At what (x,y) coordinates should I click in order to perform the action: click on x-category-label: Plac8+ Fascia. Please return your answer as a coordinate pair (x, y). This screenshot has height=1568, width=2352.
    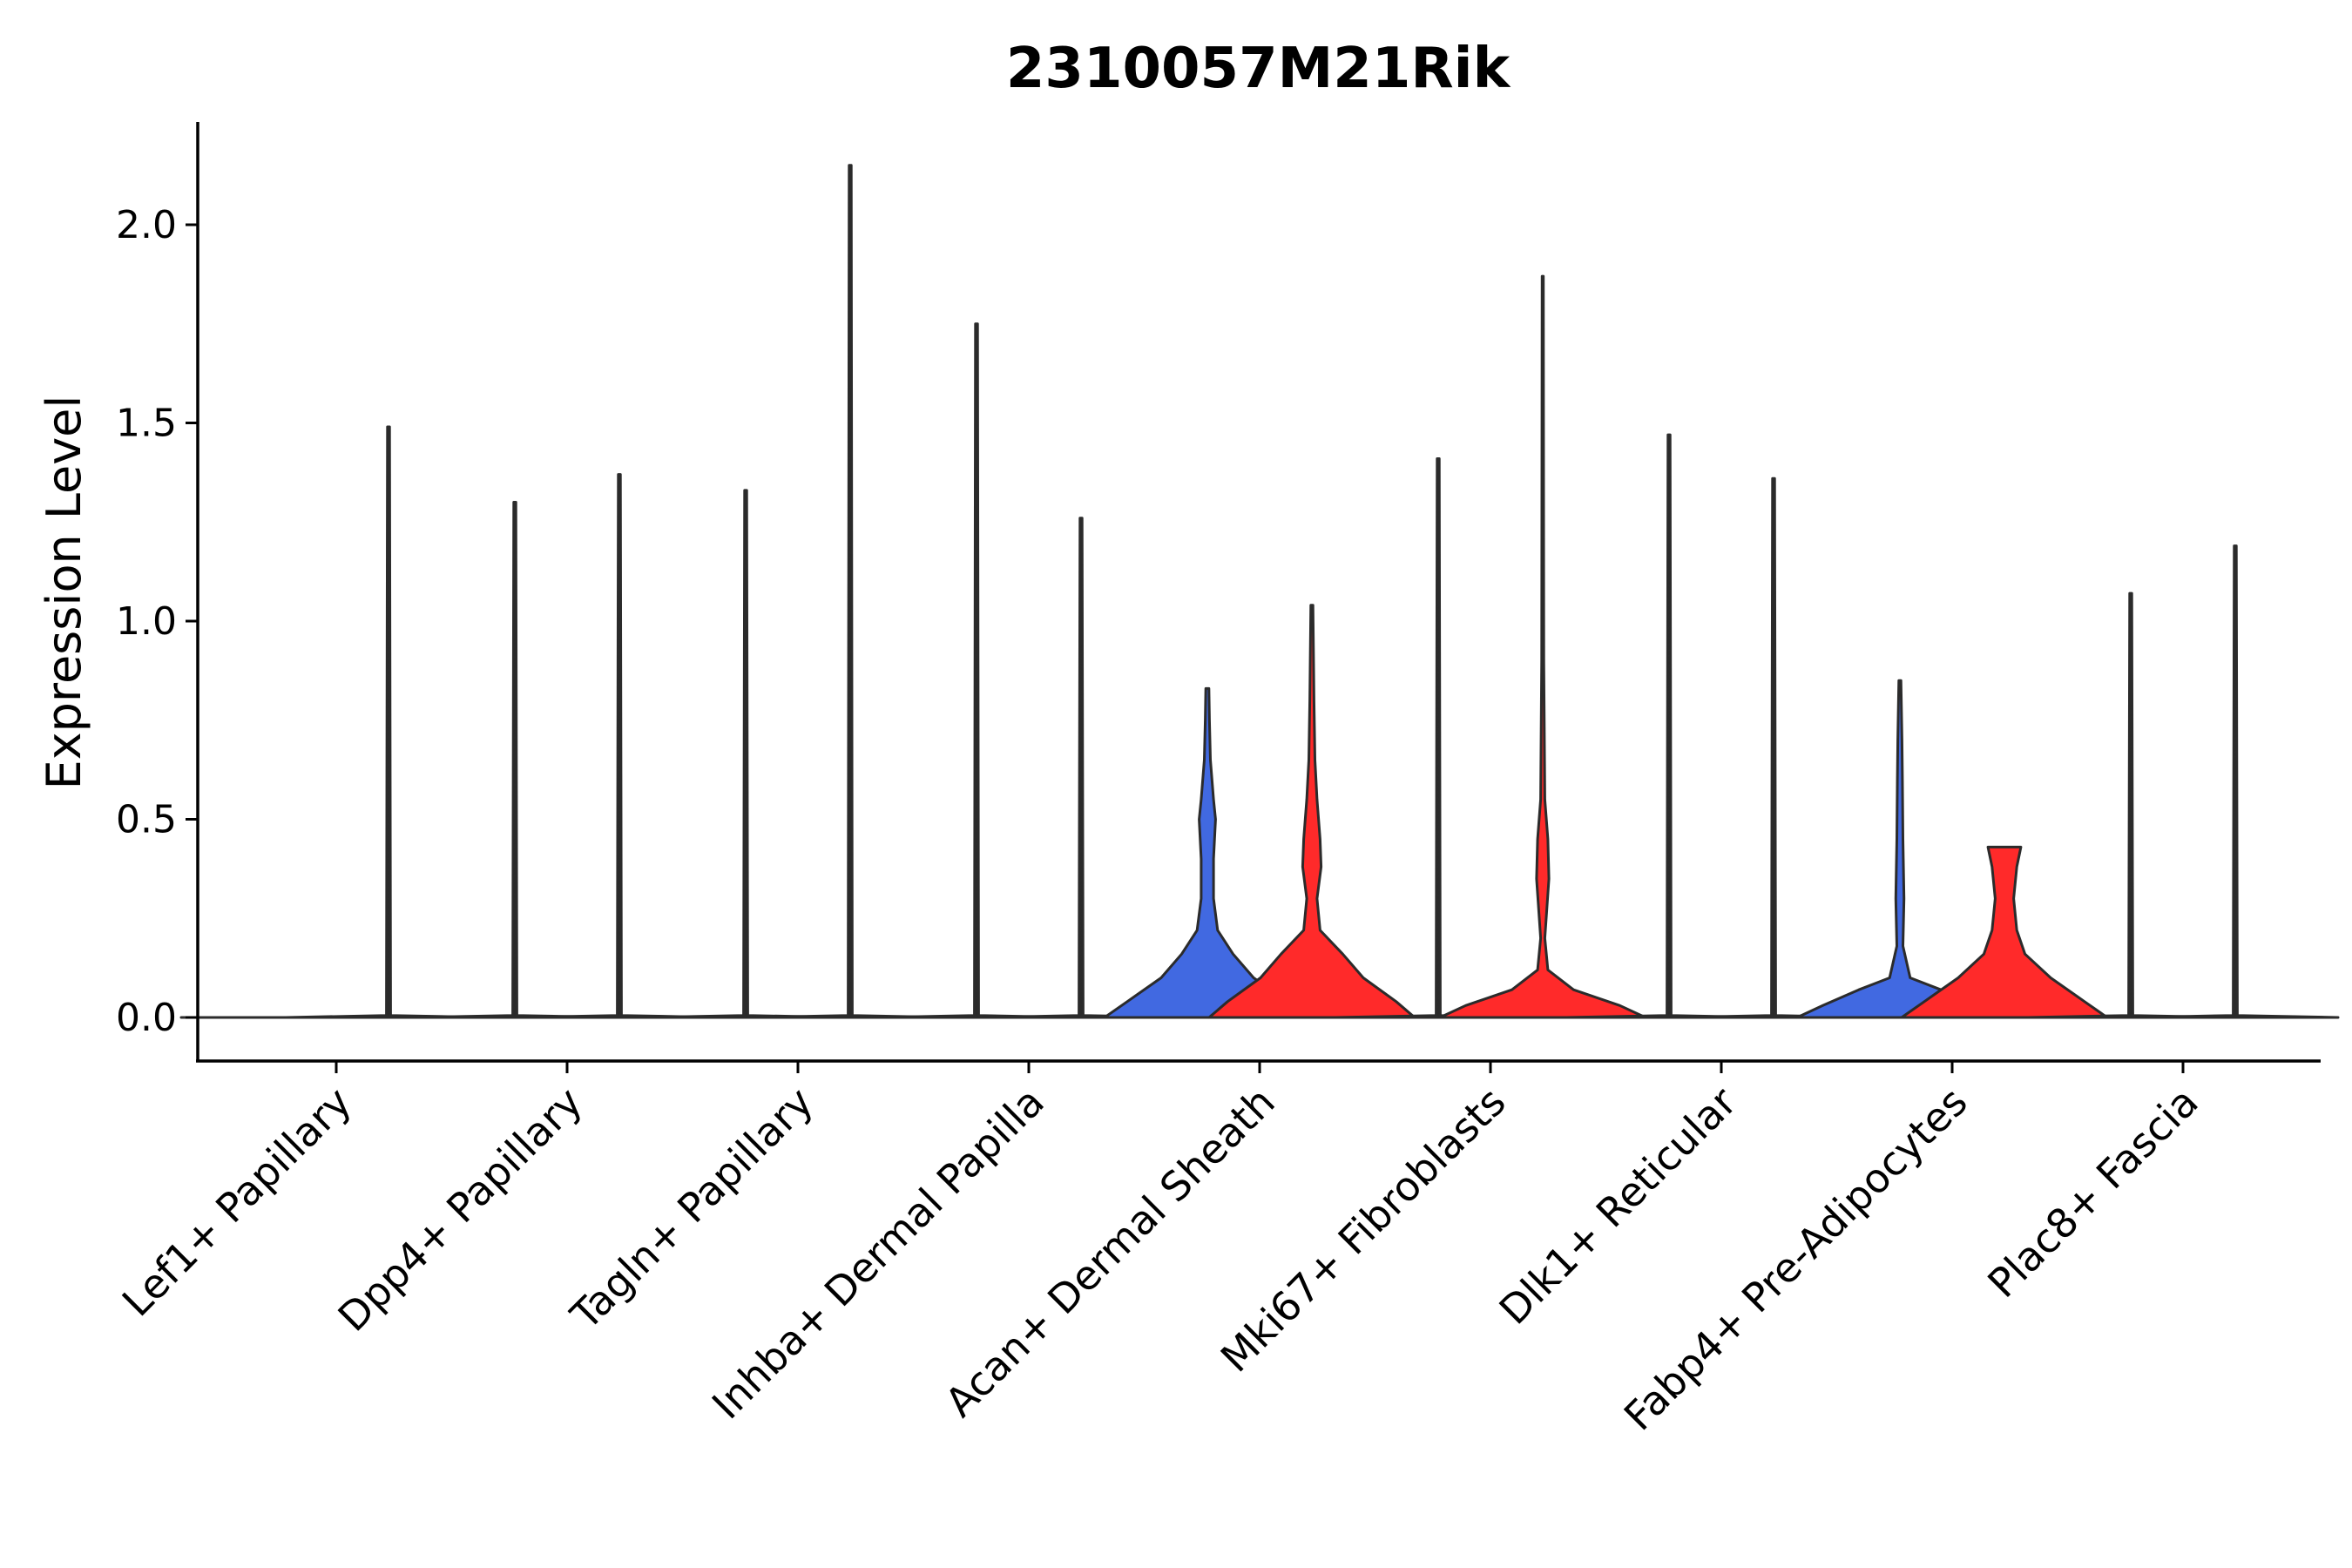
    Looking at the image, I should click on (2092, 1192).